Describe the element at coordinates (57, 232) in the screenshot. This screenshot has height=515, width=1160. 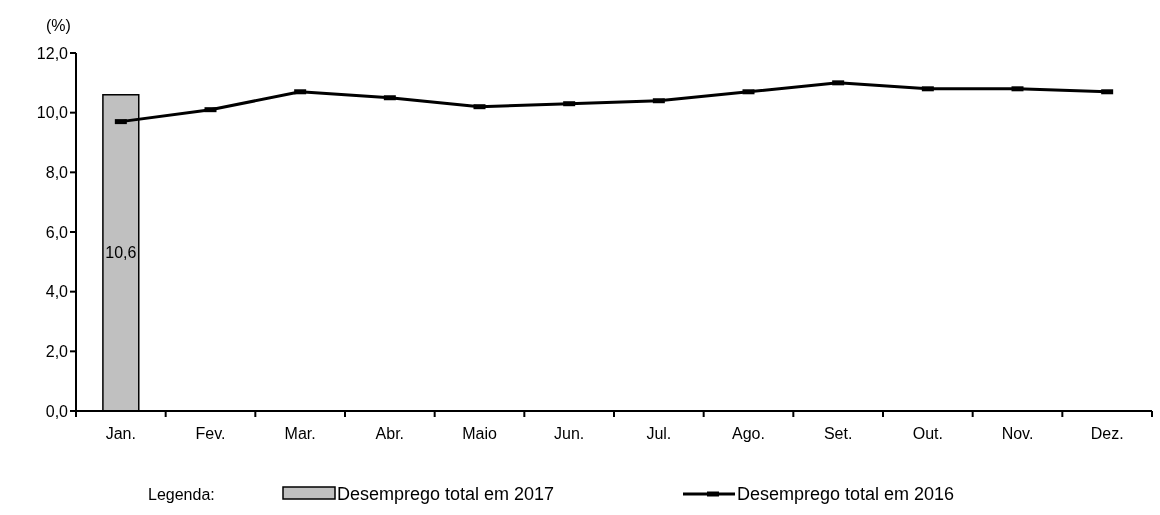
I see `y-tick-label: 6,0` at that location.